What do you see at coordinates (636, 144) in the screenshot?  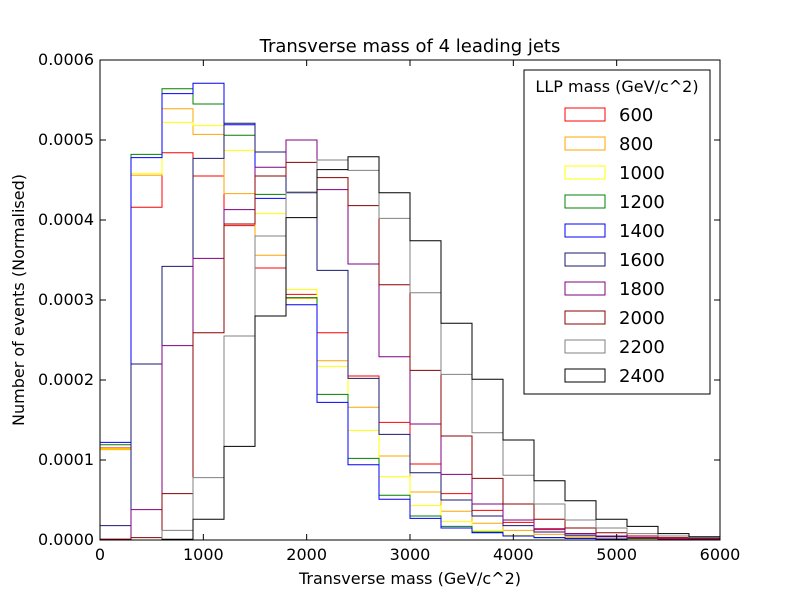 I see `legend-label-800: 800` at bounding box center [636, 144].